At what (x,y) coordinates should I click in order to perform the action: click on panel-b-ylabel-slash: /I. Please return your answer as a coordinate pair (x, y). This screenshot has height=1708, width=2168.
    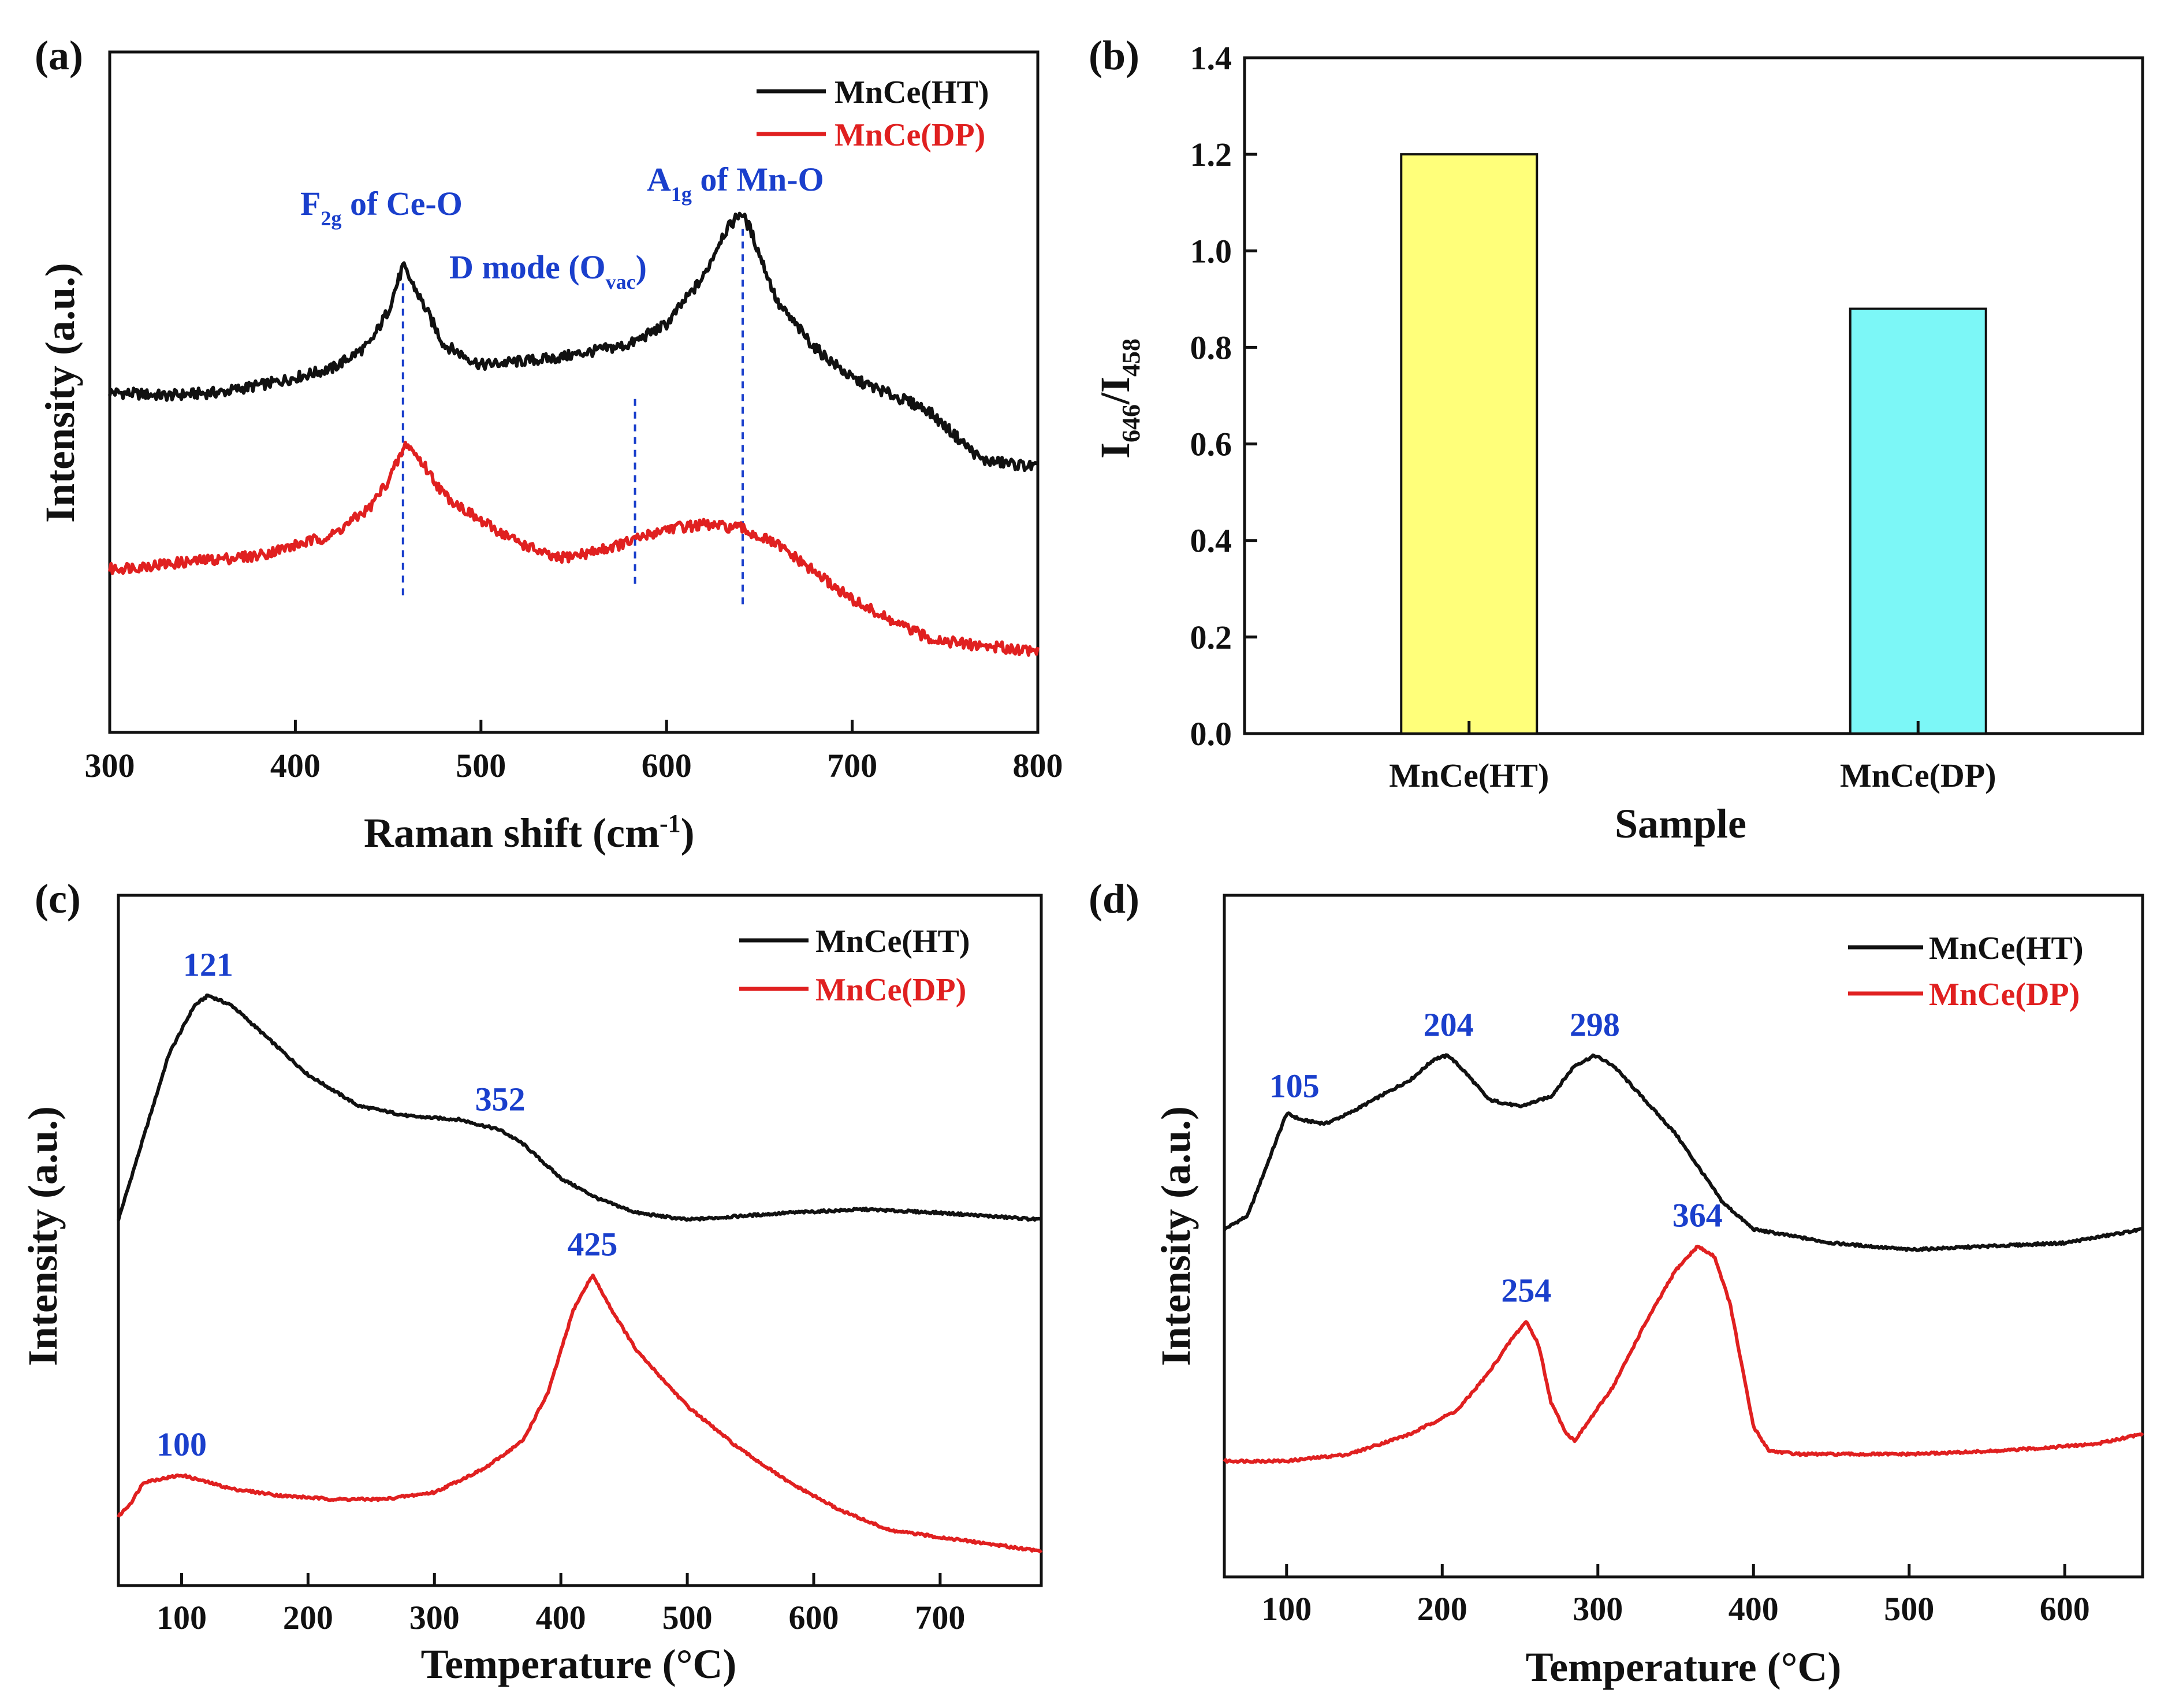
    Looking at the image, I should click on (1115, 391).